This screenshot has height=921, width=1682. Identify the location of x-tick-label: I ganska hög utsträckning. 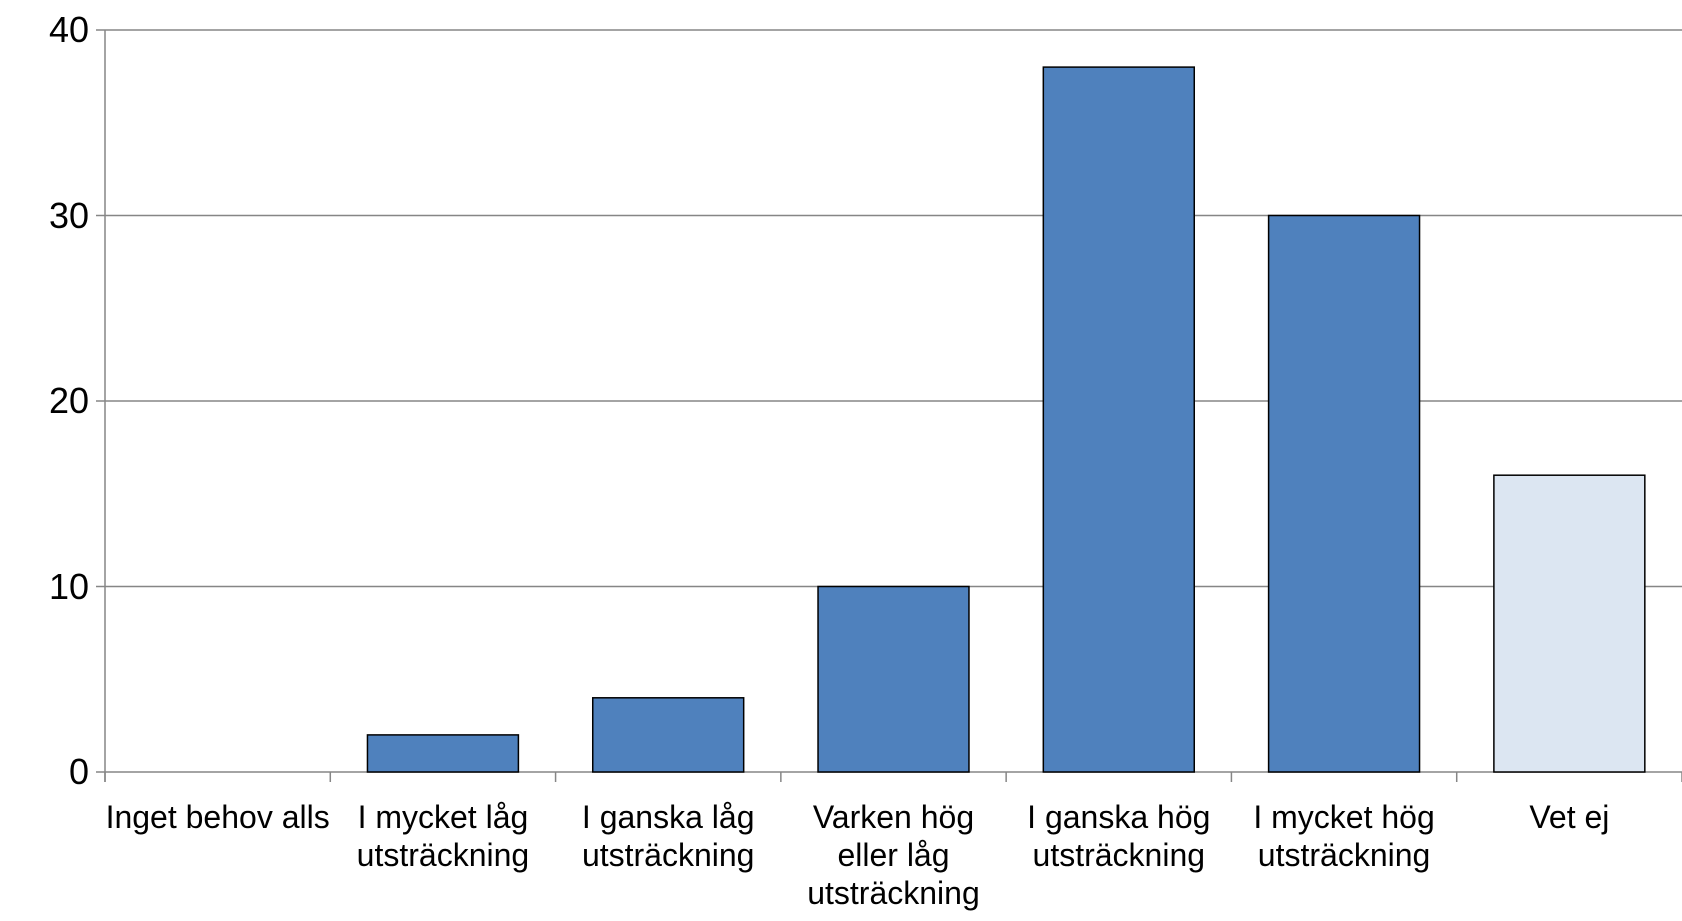
(1119, 836).